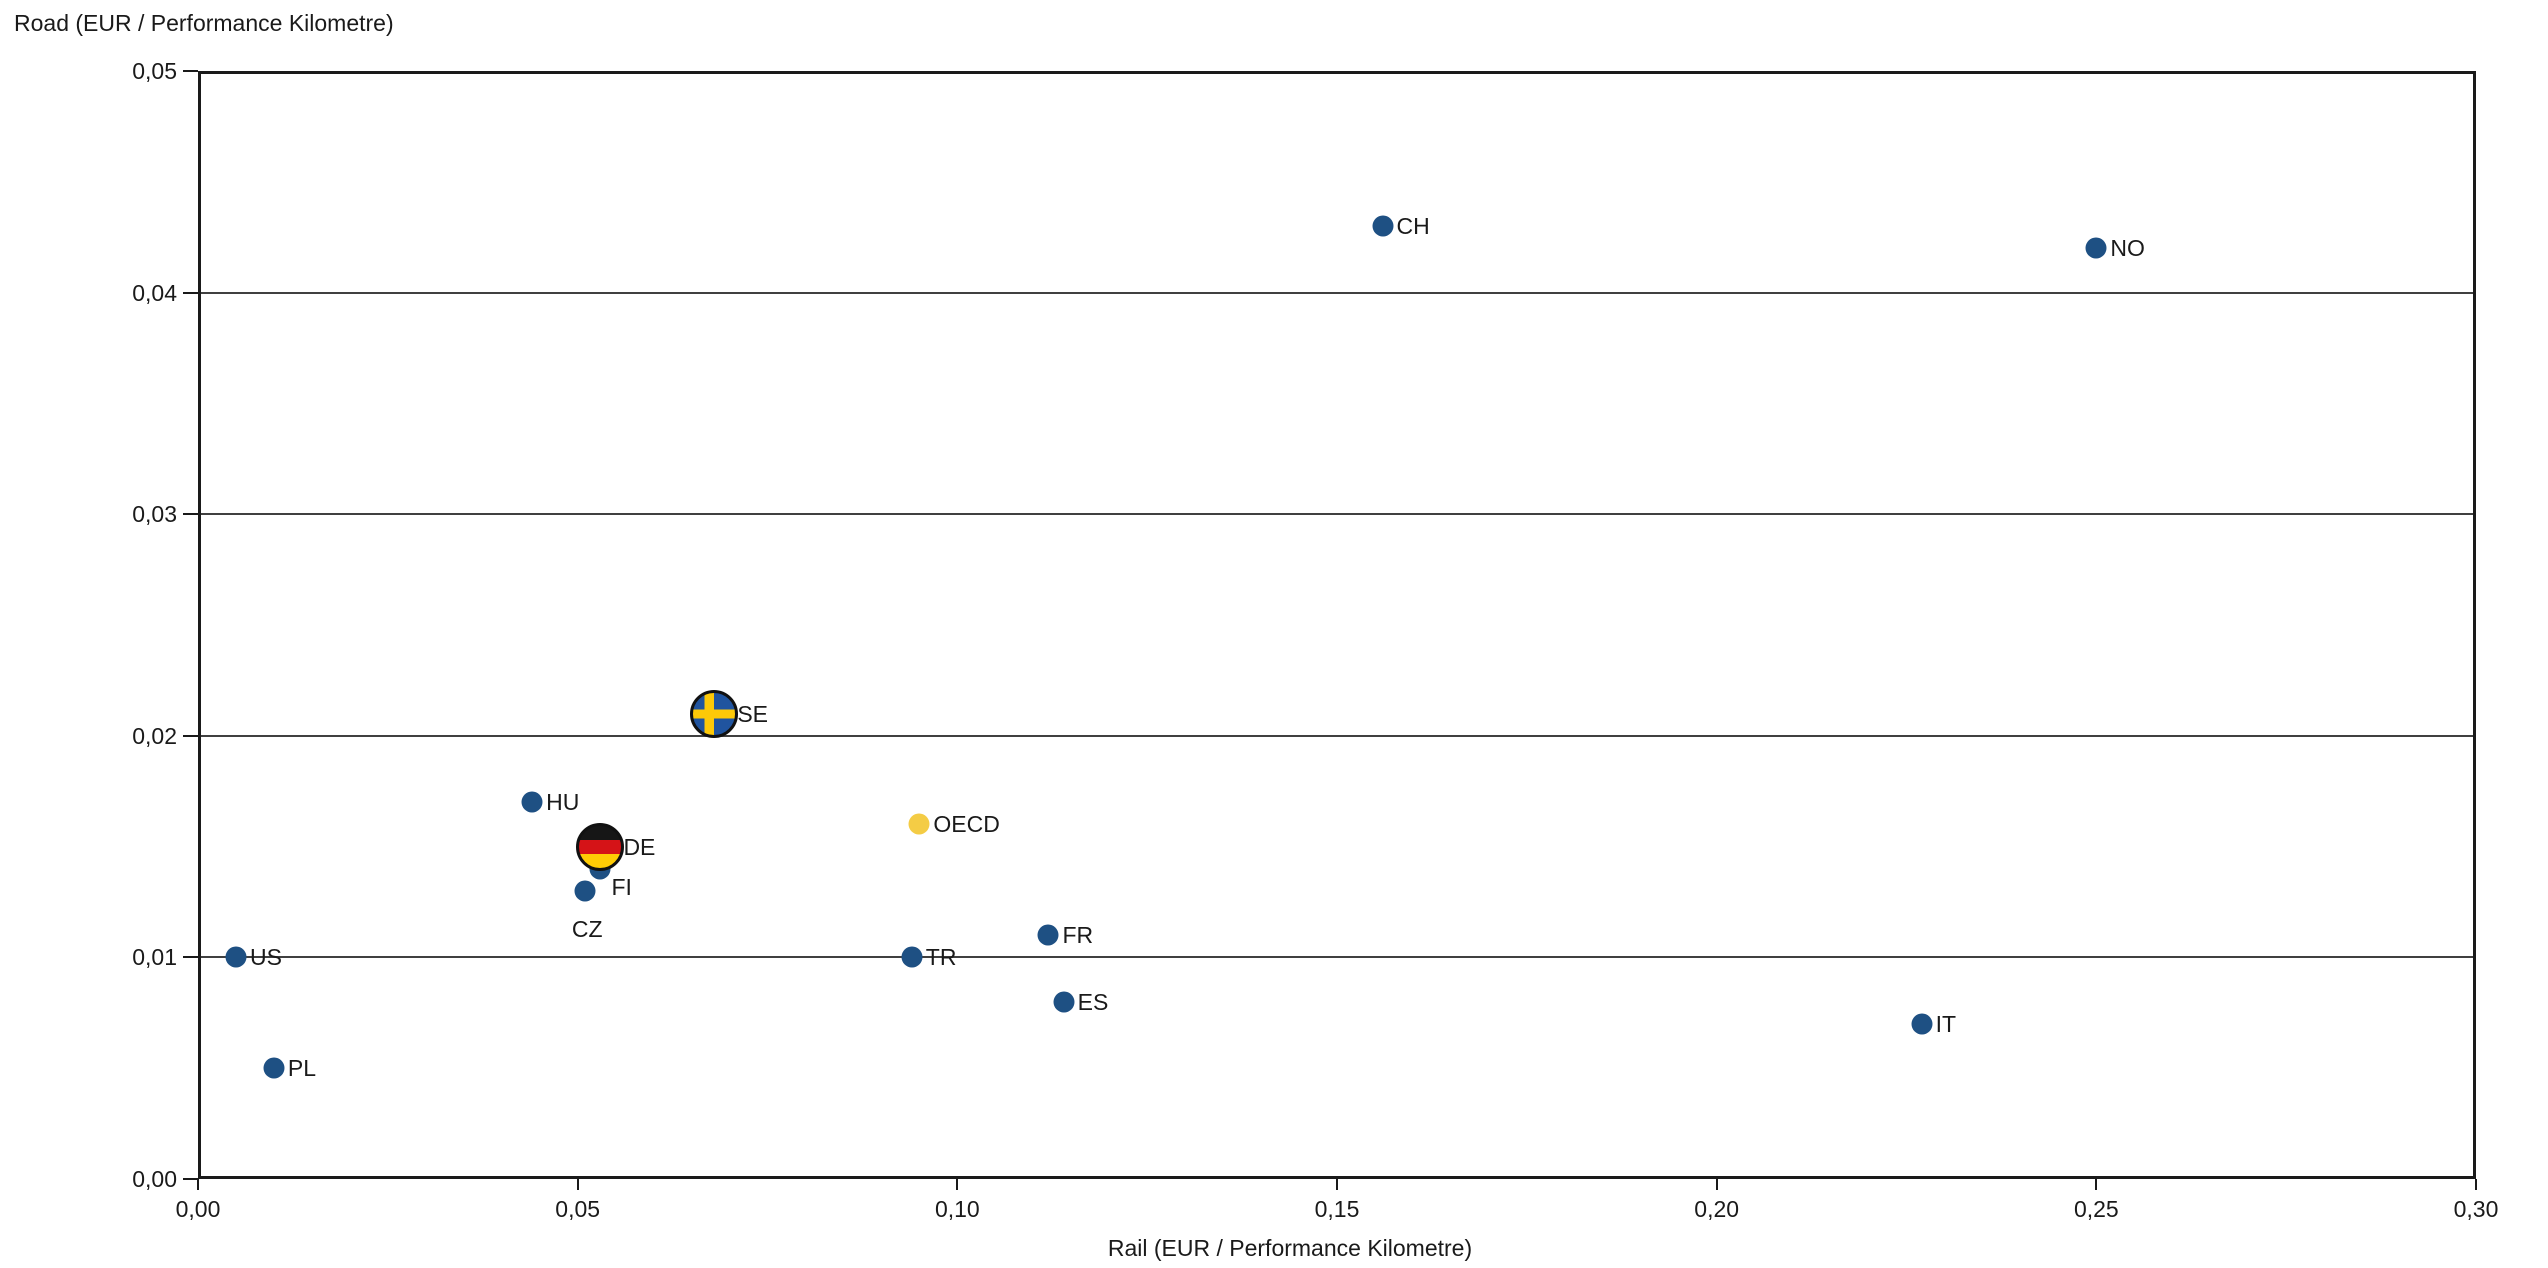 This screenshot has height=1268, width=2548. Describe the element at coordinates (302, 1068) in the screenshot. I see `data-point-label-pl: PL` at that location.